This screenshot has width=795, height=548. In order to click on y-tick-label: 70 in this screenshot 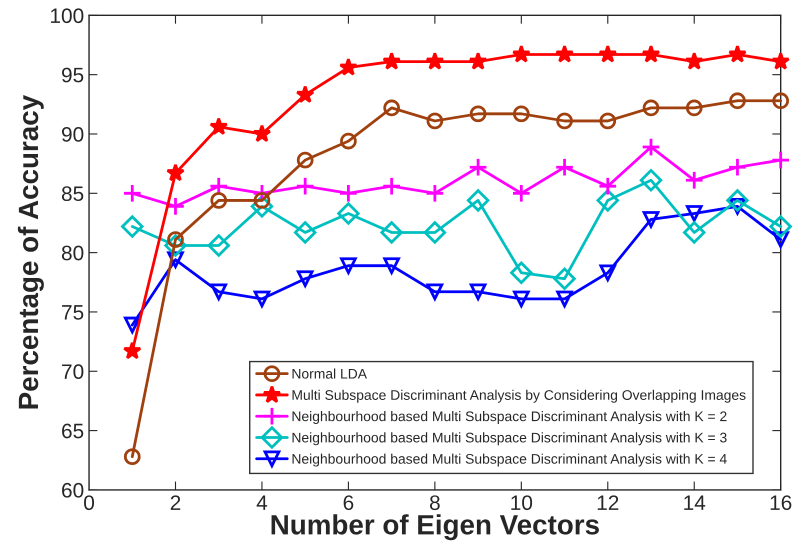, I will do `click(73, 372)`.